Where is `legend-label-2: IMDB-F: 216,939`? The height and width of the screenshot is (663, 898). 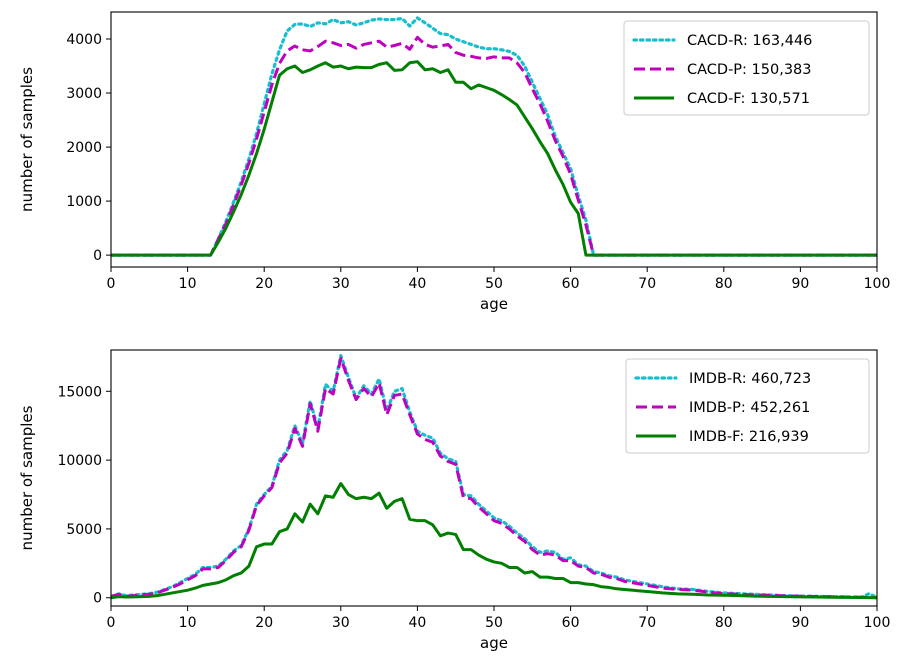
legend-label-2: IMDB-F: 216,939 is located at coordinates (749, 437).